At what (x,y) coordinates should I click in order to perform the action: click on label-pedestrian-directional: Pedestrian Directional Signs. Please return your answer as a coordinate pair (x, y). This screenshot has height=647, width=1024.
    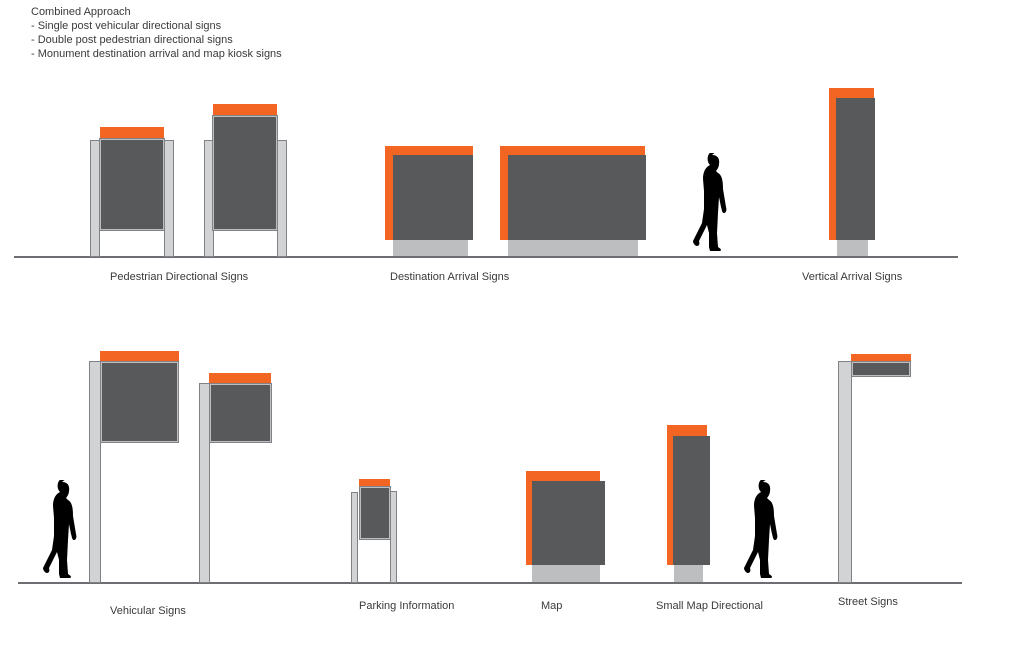
    Looking at the image, I should click on (179, 277).